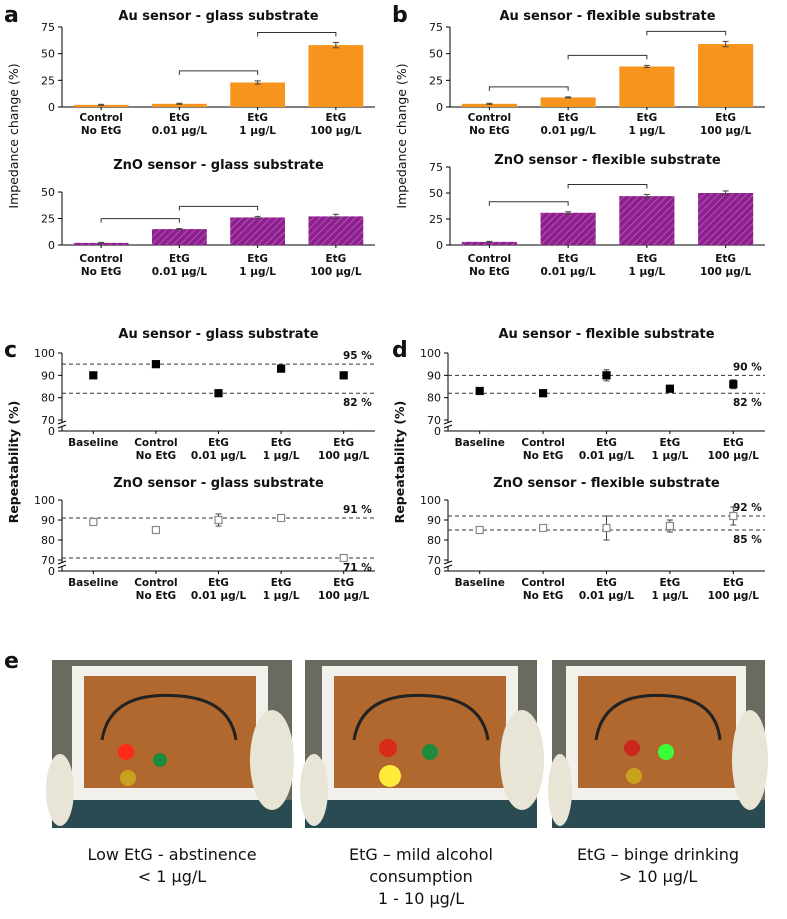  What do you see at coordinates (607, 16) in the screenshot?
I see `chart-title: Au sensor - flexible substrate` at bounding box center [607, 16].